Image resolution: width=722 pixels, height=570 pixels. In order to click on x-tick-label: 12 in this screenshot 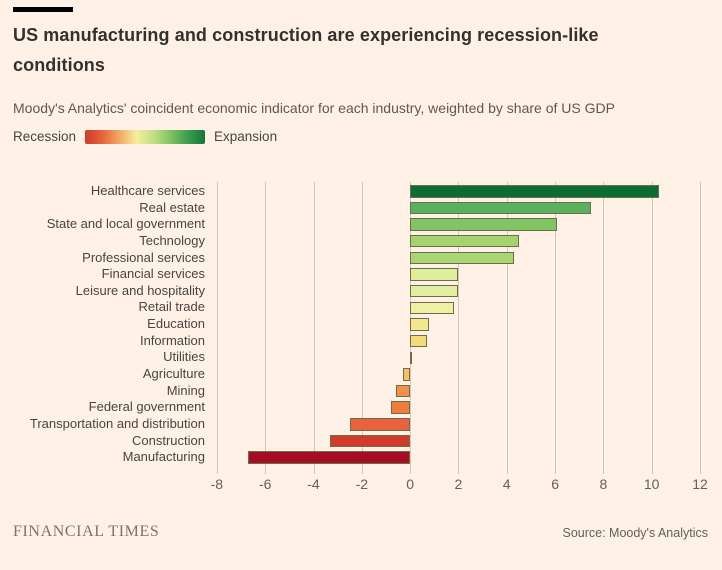, I will do `click(700, 484)`.